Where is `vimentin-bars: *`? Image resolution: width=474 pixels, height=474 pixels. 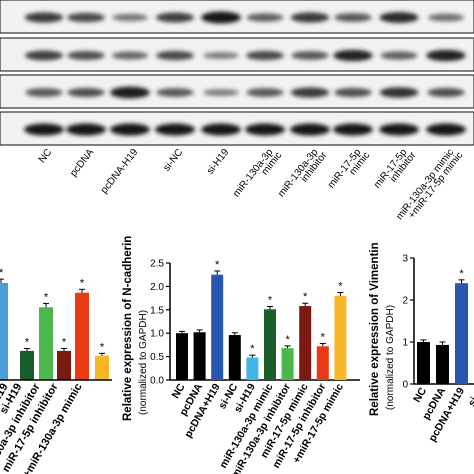 vimentin-bars: * is located at coordinates (442, 326).